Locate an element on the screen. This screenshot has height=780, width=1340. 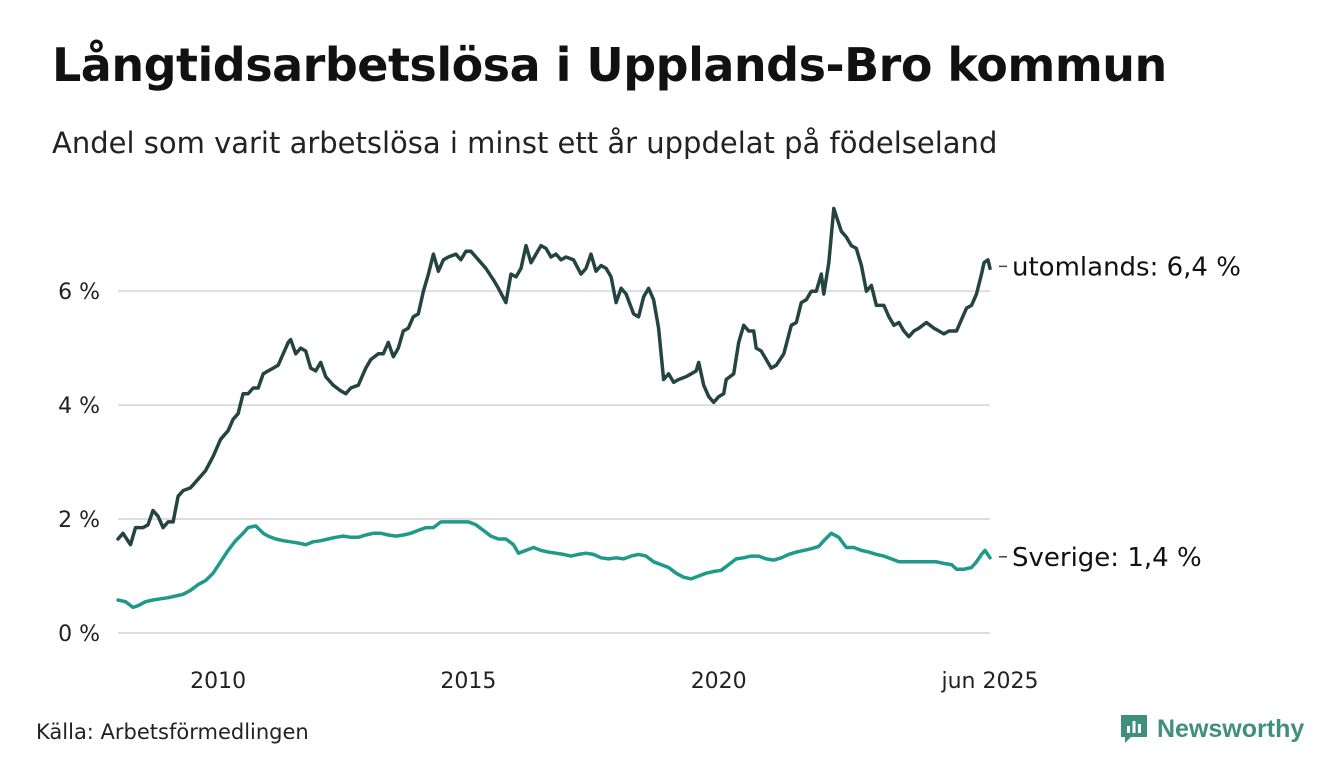
x-axis-tick-labels: 2010 2015 2020 jun 2025 is located at coordinates (614, 681).